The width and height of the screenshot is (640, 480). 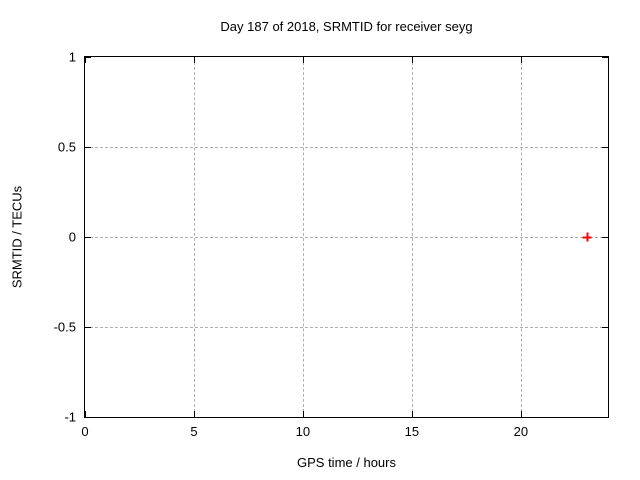 What do you see at coordinates (72, 57) in the screenshot?
I see `y-tick-label: 1` at bounding box center [72, 57].